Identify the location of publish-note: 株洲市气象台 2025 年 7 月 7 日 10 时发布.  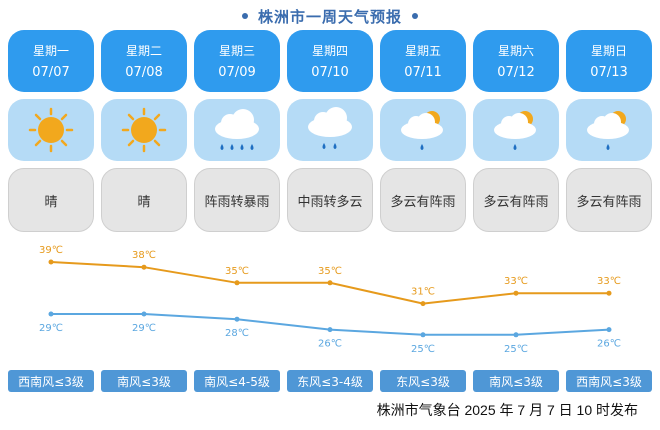
(507, 410).